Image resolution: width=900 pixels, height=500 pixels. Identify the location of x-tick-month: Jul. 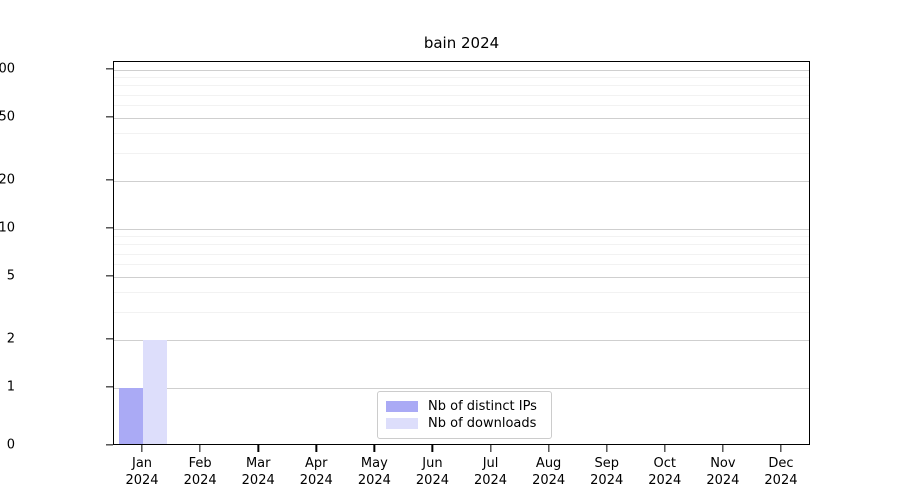
(490, 463).